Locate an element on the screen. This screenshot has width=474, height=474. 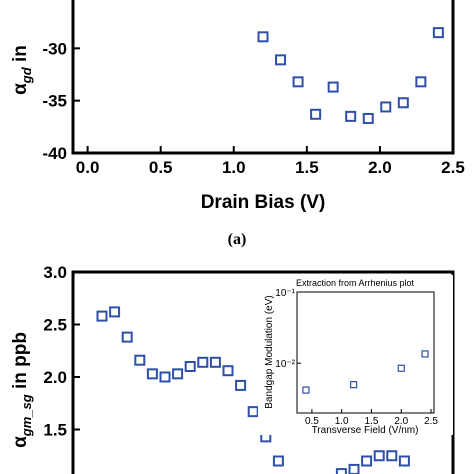
top-y-axis-title: αgd in is located at coordinates (22, 70).